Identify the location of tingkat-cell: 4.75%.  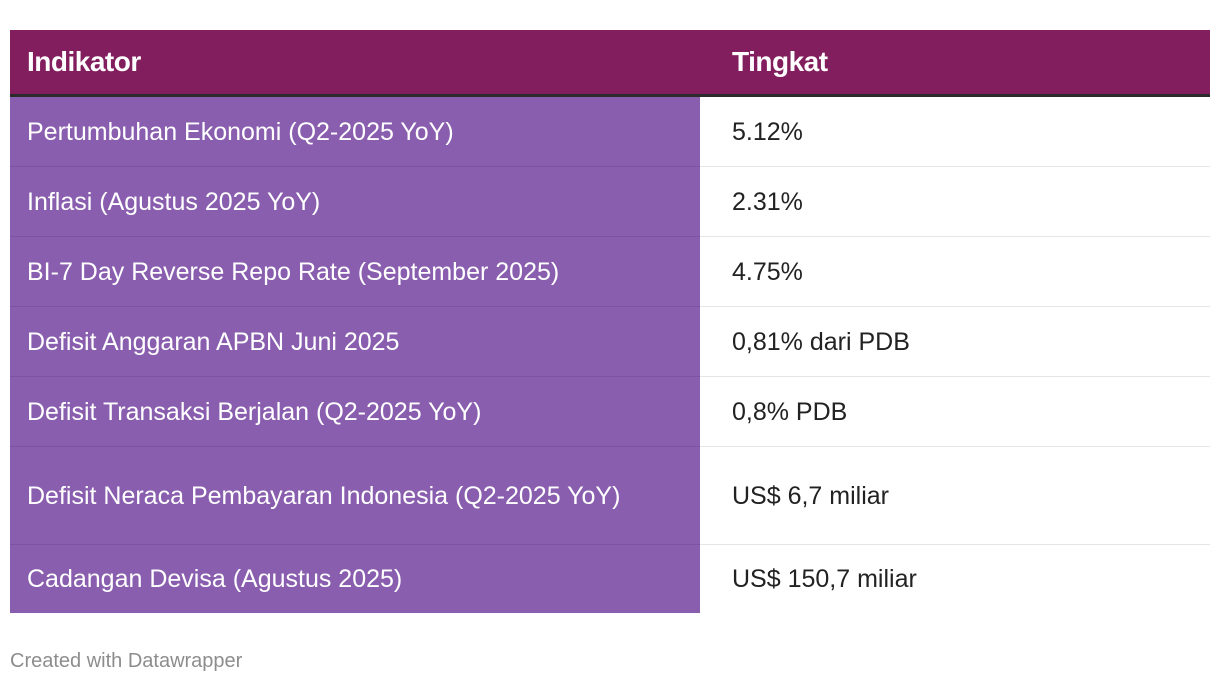
(955, 272).